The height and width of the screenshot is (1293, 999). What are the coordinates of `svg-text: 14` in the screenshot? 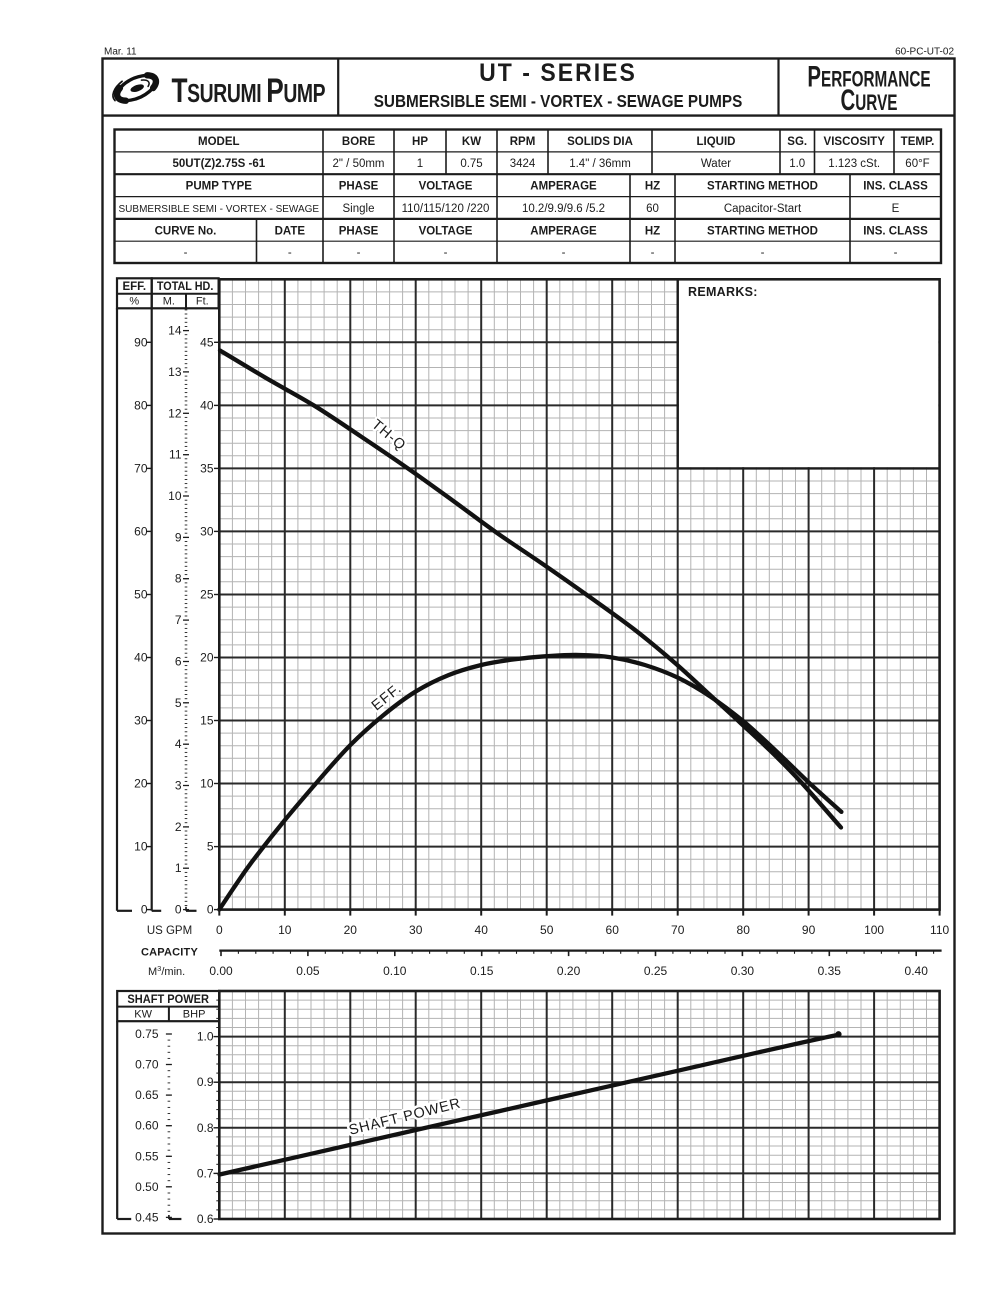 It's located at (175, 331).